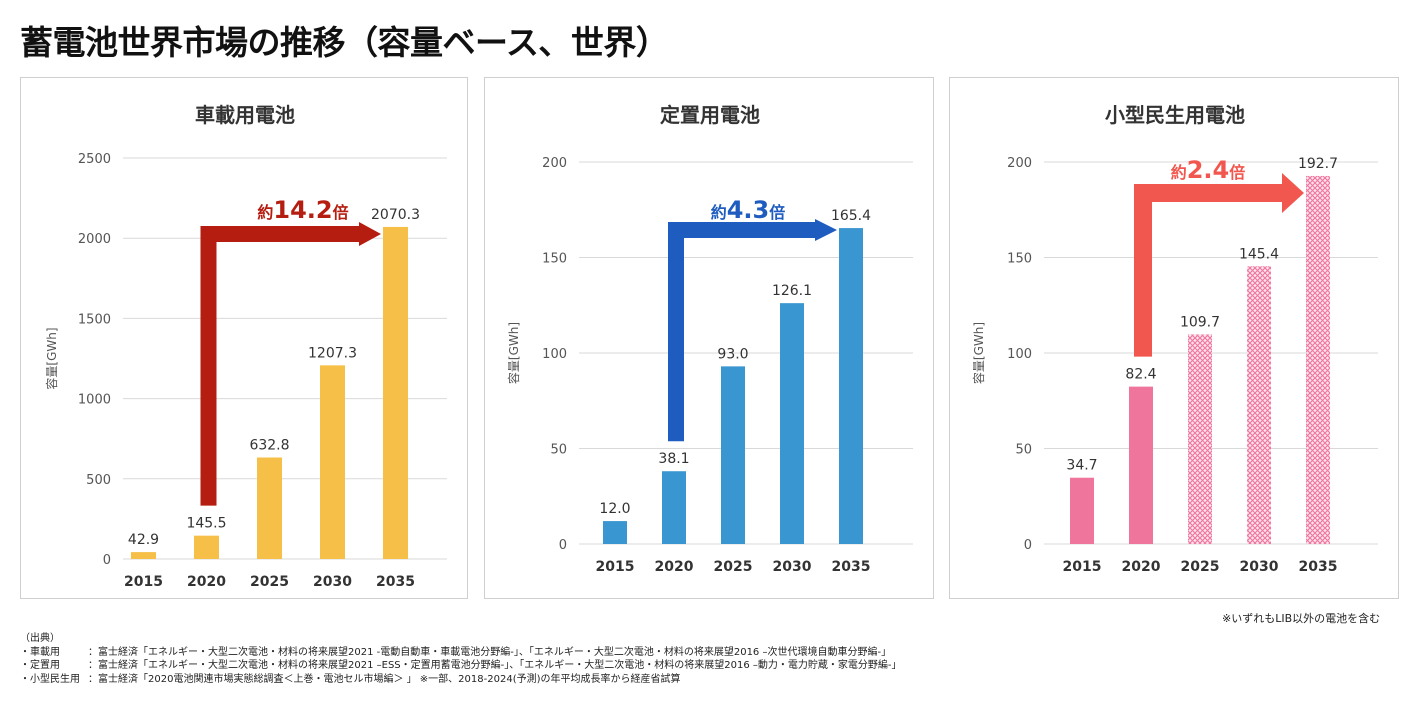 The width and height of the screenshot is (1420, 703). Describe the element at coordinates (50, 679) in the screenshot. I see `source-label: ・小型民生用` at that location.